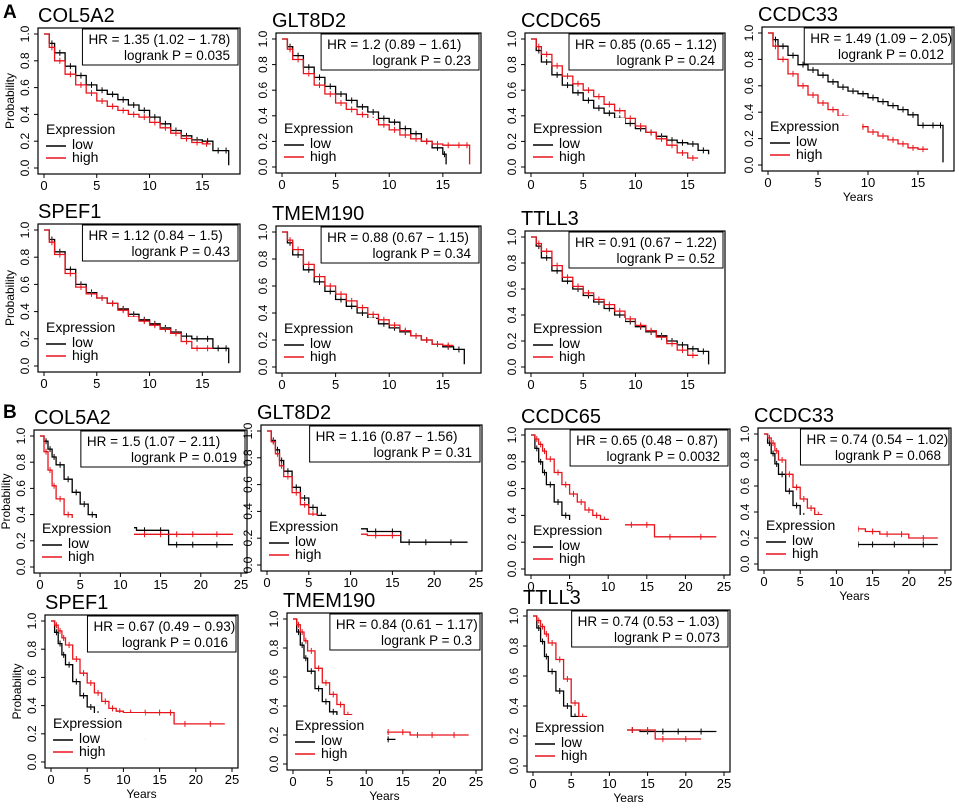 The height and width of the screenshot is (809, 959). Describe the element at coordinates (76, 603) in the screenshot. I see `chart-title: SPEF1` at that location.